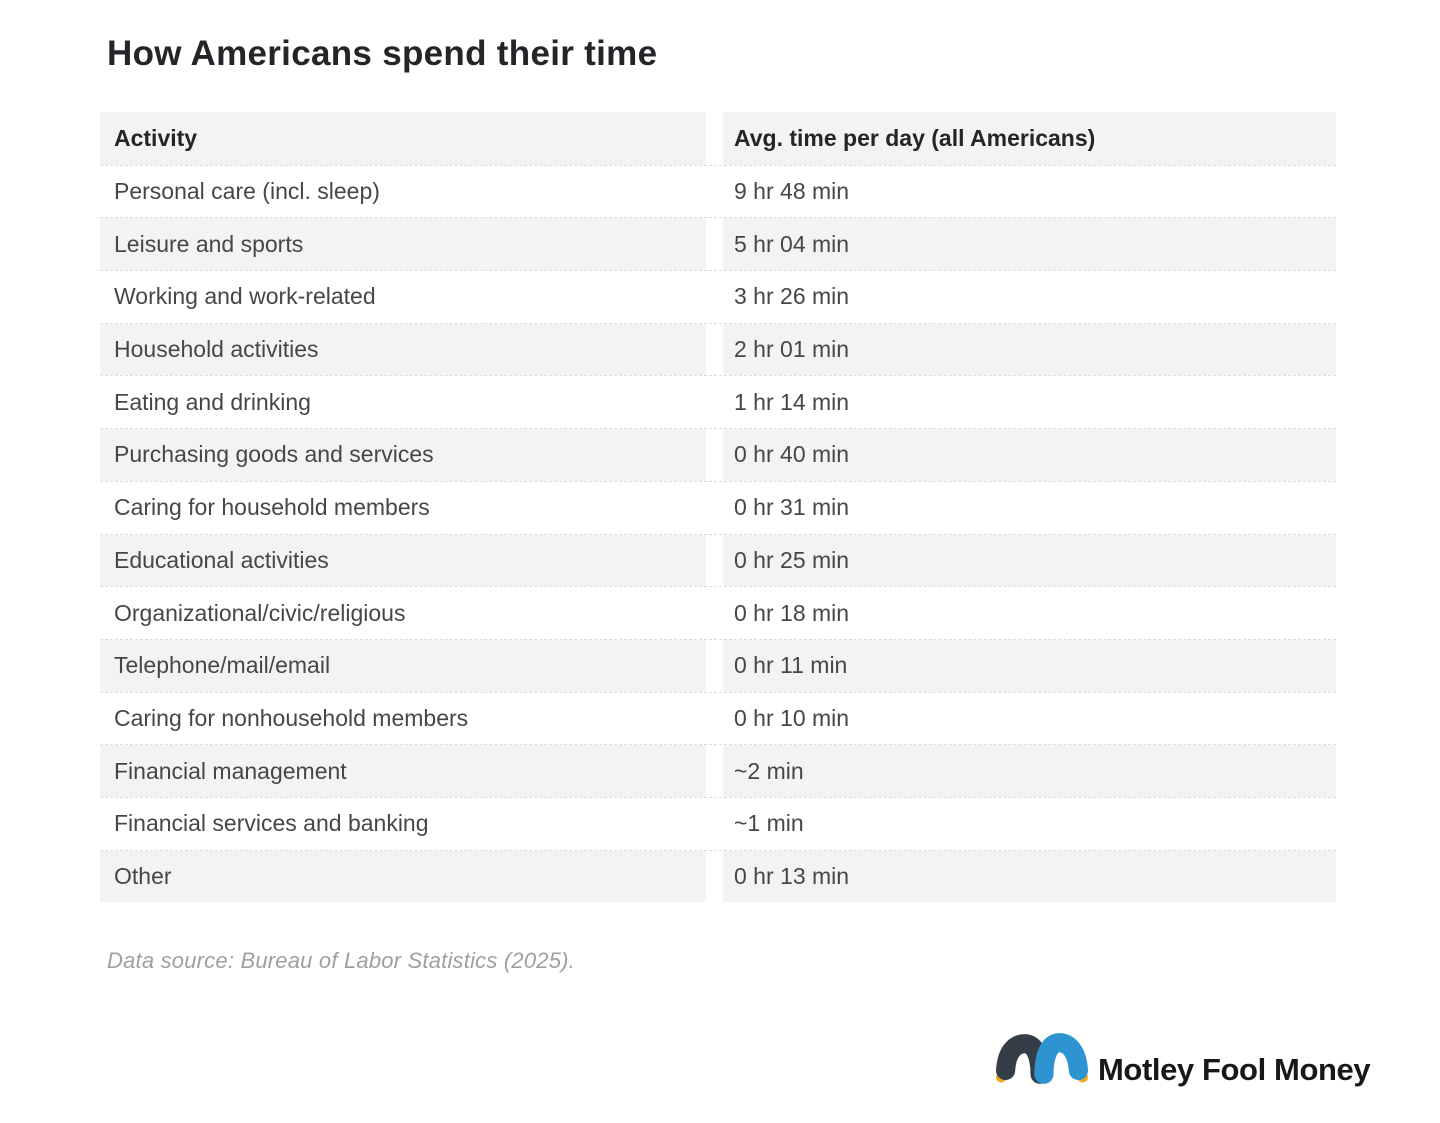  What do you see at coordinates (718, 349) in the screenshot?
I see `table-row: Household activities 2 hr 01 min` at bounding box center [718, 349].